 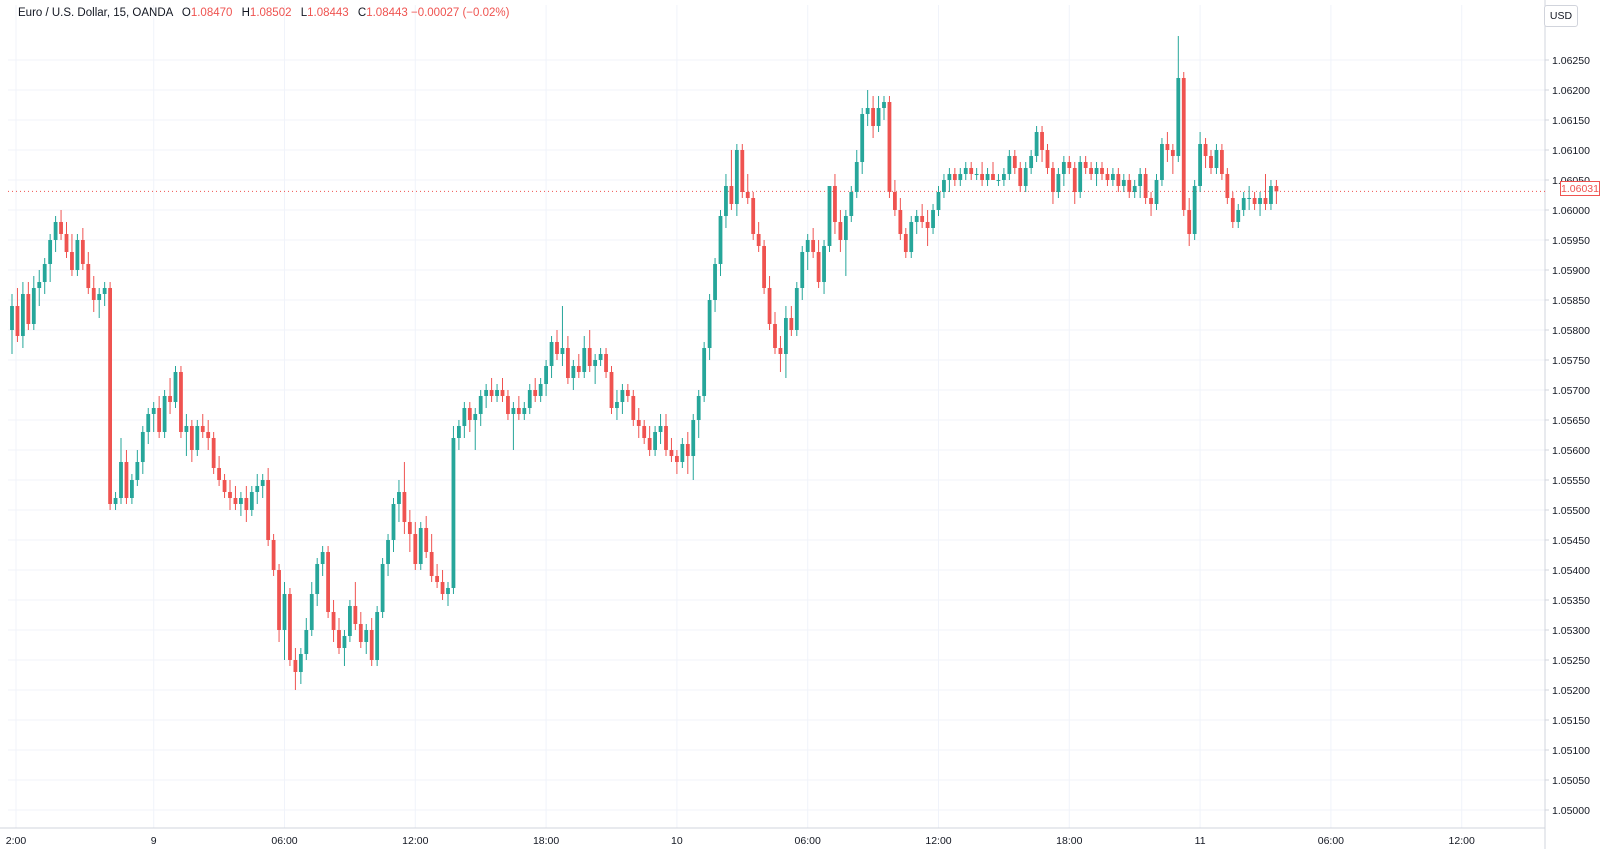 I want to click on high-label: H, so click(x=245, y=13).